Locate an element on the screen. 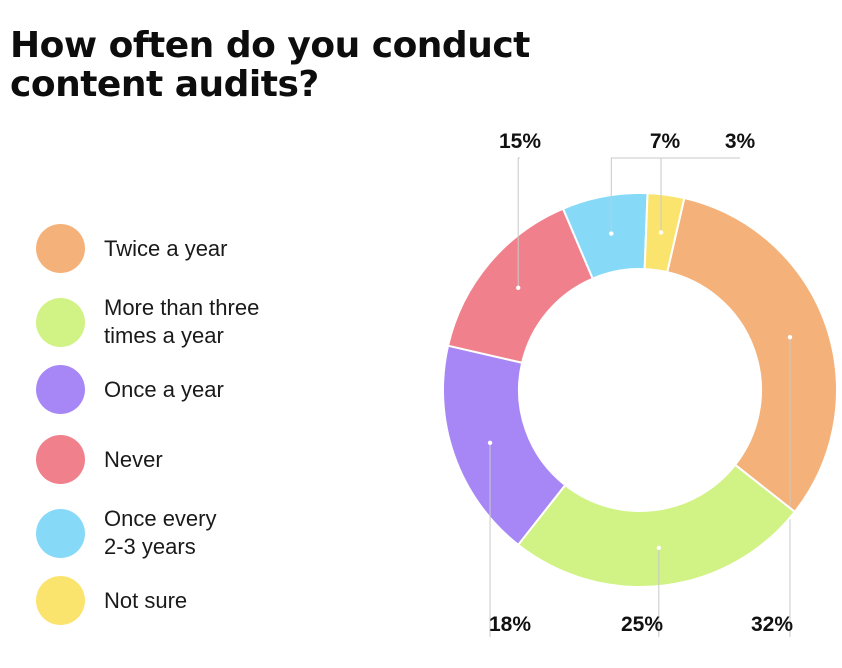 Image resolution: width=842 pixels, height=668 pixels. legend-label: Not sure is located at coordinates (146, 600).